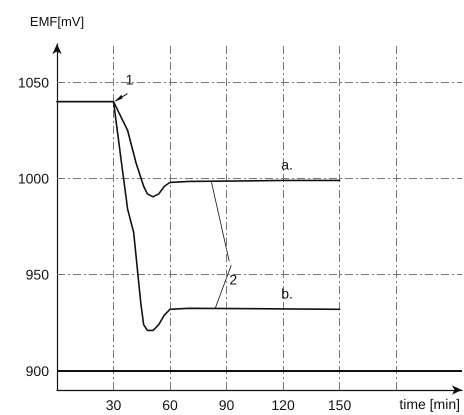 Image resolution: width=464 pixels, height=415 pixels. What do you see at coordinates (233, 279) in the screenshot?
I see `annotation: 2` at bounding box center [233, 279].